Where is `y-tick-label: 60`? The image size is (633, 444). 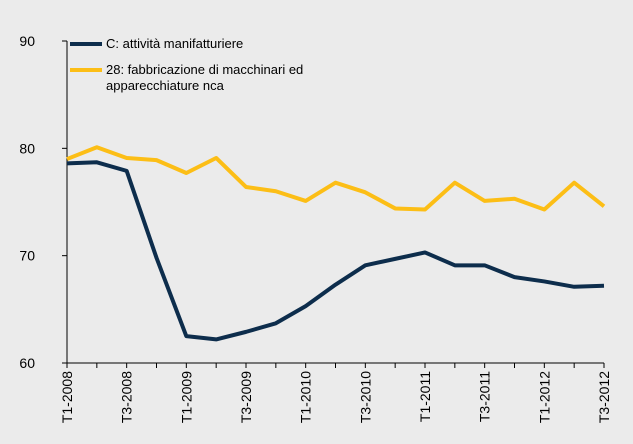
y-tick-label: 60 is located at coordinates (27, 363).